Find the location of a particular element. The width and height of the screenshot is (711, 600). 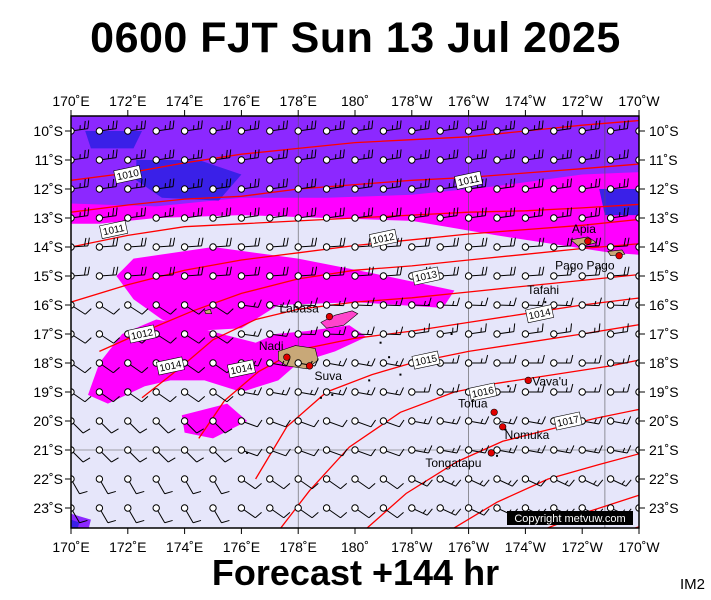

isobar-label: 1014 is located at coordinates (540, 314).